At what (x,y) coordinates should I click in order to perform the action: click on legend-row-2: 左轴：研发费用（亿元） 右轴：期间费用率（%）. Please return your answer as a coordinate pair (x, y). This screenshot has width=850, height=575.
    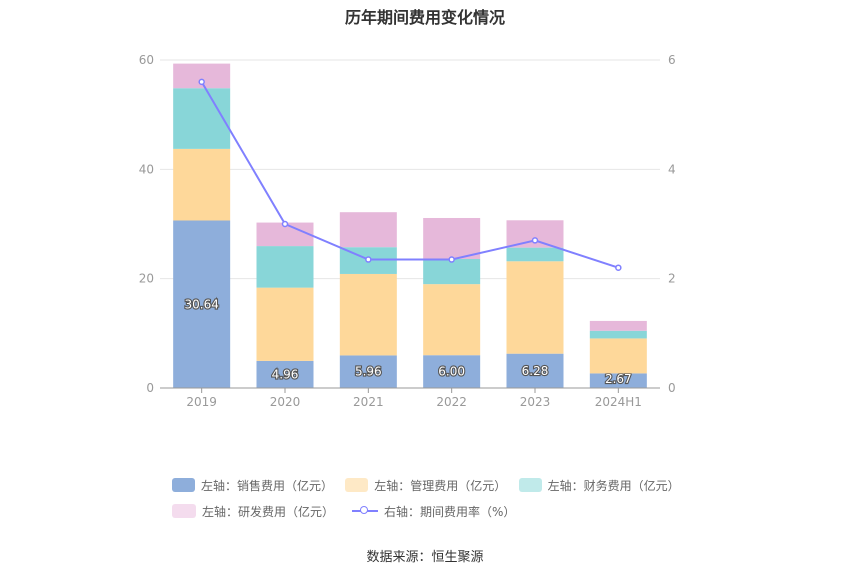
    Looking at the image, I should click on (432, 511).